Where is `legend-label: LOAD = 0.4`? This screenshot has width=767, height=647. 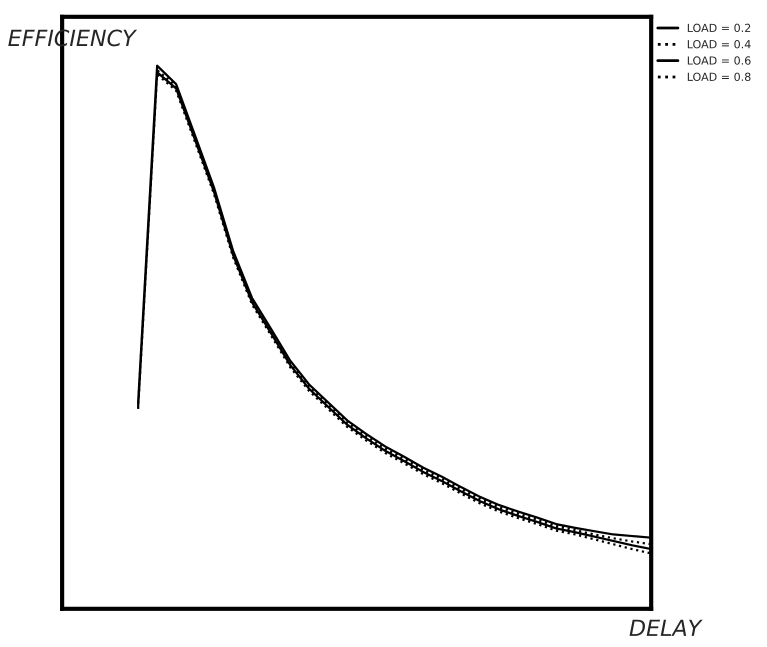 legend-label: LOAD = 0.4 is located at coordinates (719, 44).